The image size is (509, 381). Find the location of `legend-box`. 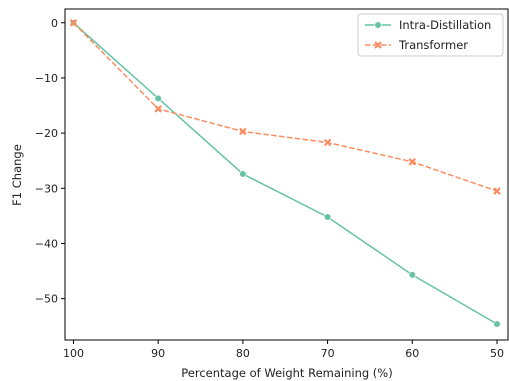

legend-box is located at coordinates (430, 35).